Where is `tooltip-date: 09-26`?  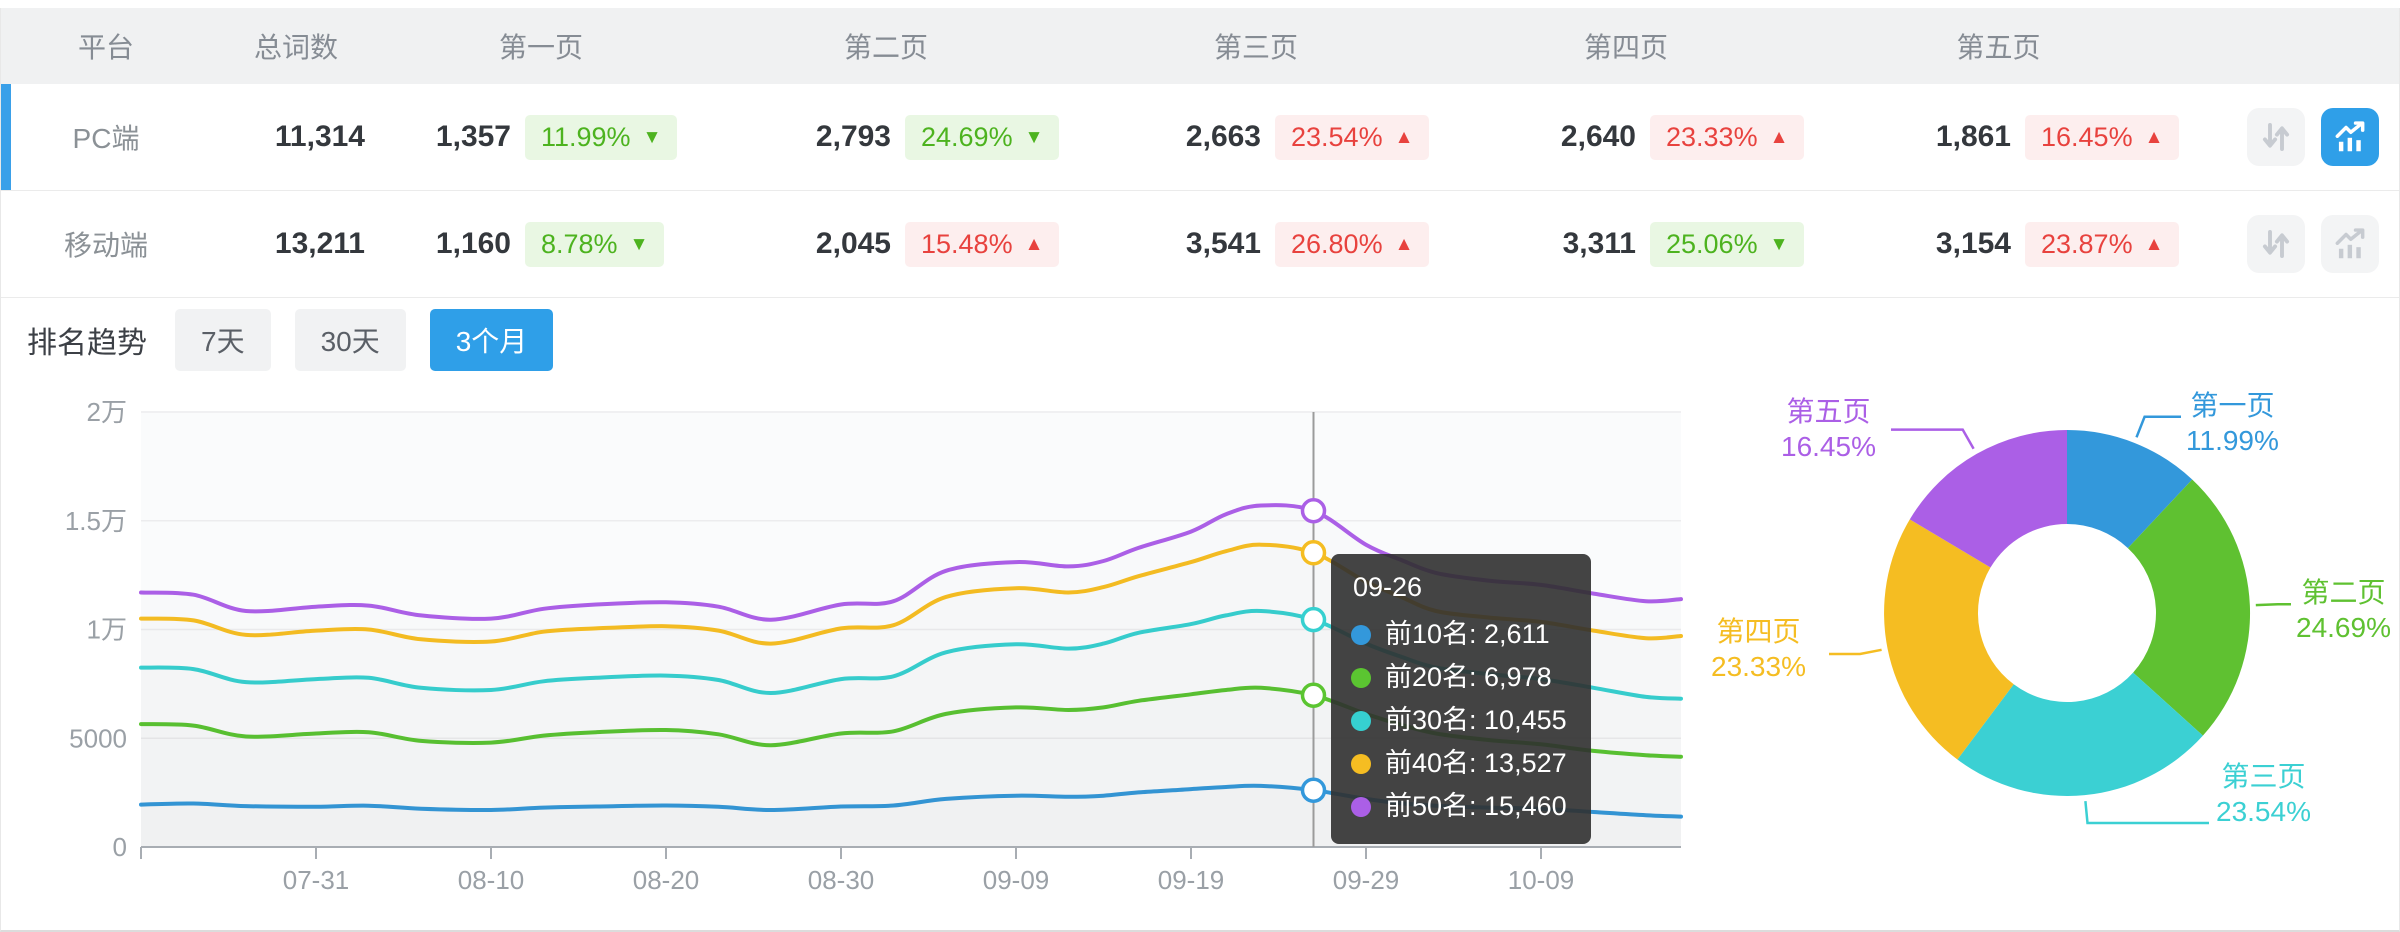
tooltip-date: 09-26 is located at coordinates (1388, 587).